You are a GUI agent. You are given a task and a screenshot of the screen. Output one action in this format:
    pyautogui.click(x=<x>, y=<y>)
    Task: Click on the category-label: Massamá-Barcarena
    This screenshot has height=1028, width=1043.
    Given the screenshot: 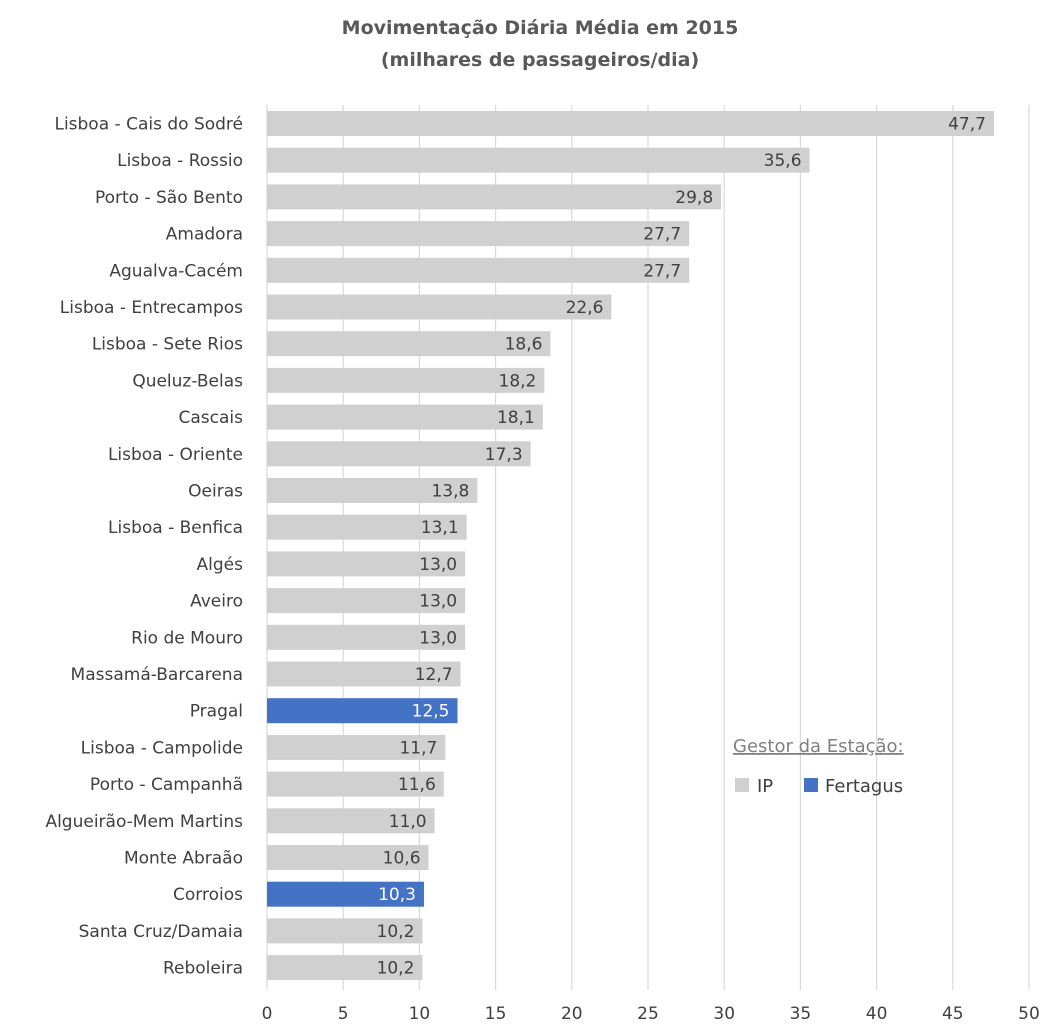 What is the action you would take?
    pyautogui.click(x=157, y=675)
    